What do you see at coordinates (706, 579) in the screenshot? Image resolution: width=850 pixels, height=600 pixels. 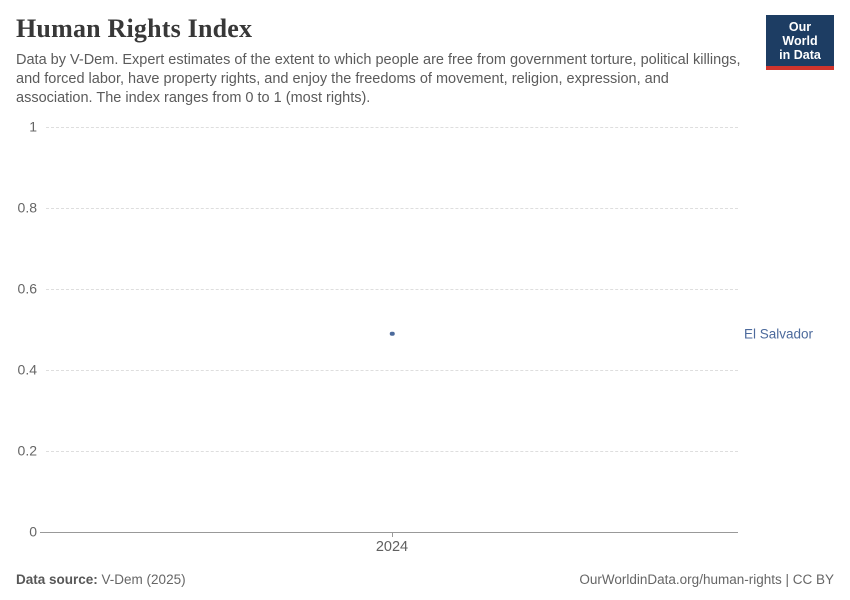 I see `credit-link: OurWorldinData.org/human-rights | CC BY` at bounding box center [706, 579].